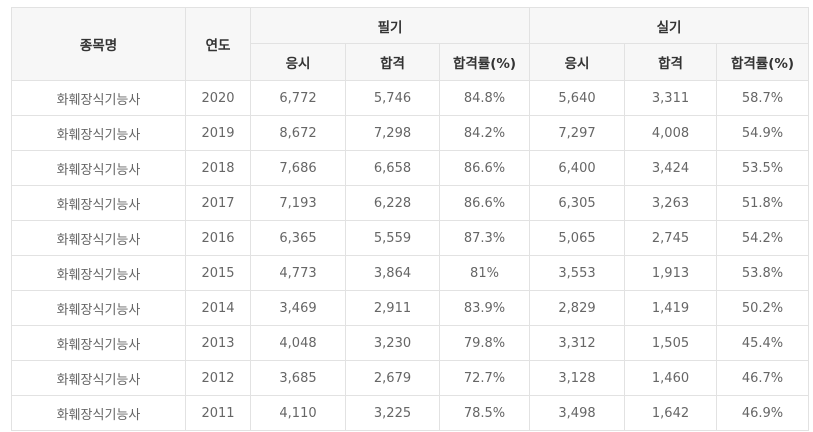 Image resolution: width=813 pixels, height=432 pixels. What do you see at coordinates (98, 44) in the screenshot?
I see `header-name: 종목명` at bounding box center [98, 44].